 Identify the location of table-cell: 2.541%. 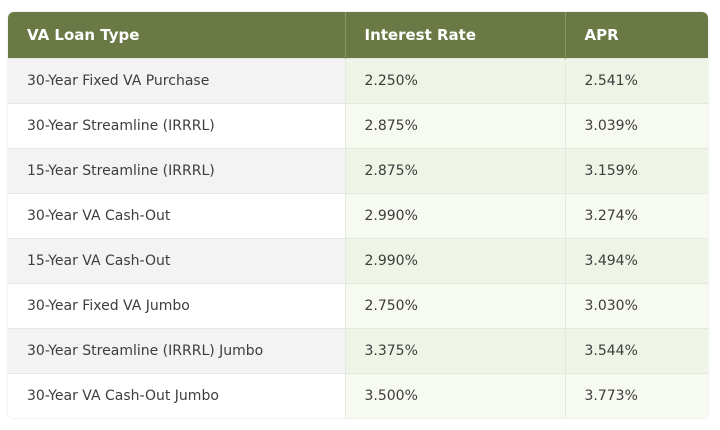
(636, 81).